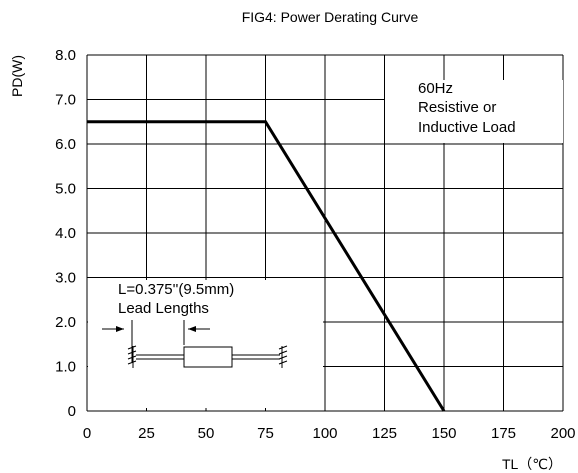 Image resolution: width=578 pixels, height=473 pixels. Describe the element at coordinates (562, 433) in the screenshot. I see `x-tick-label: 200` at that location.